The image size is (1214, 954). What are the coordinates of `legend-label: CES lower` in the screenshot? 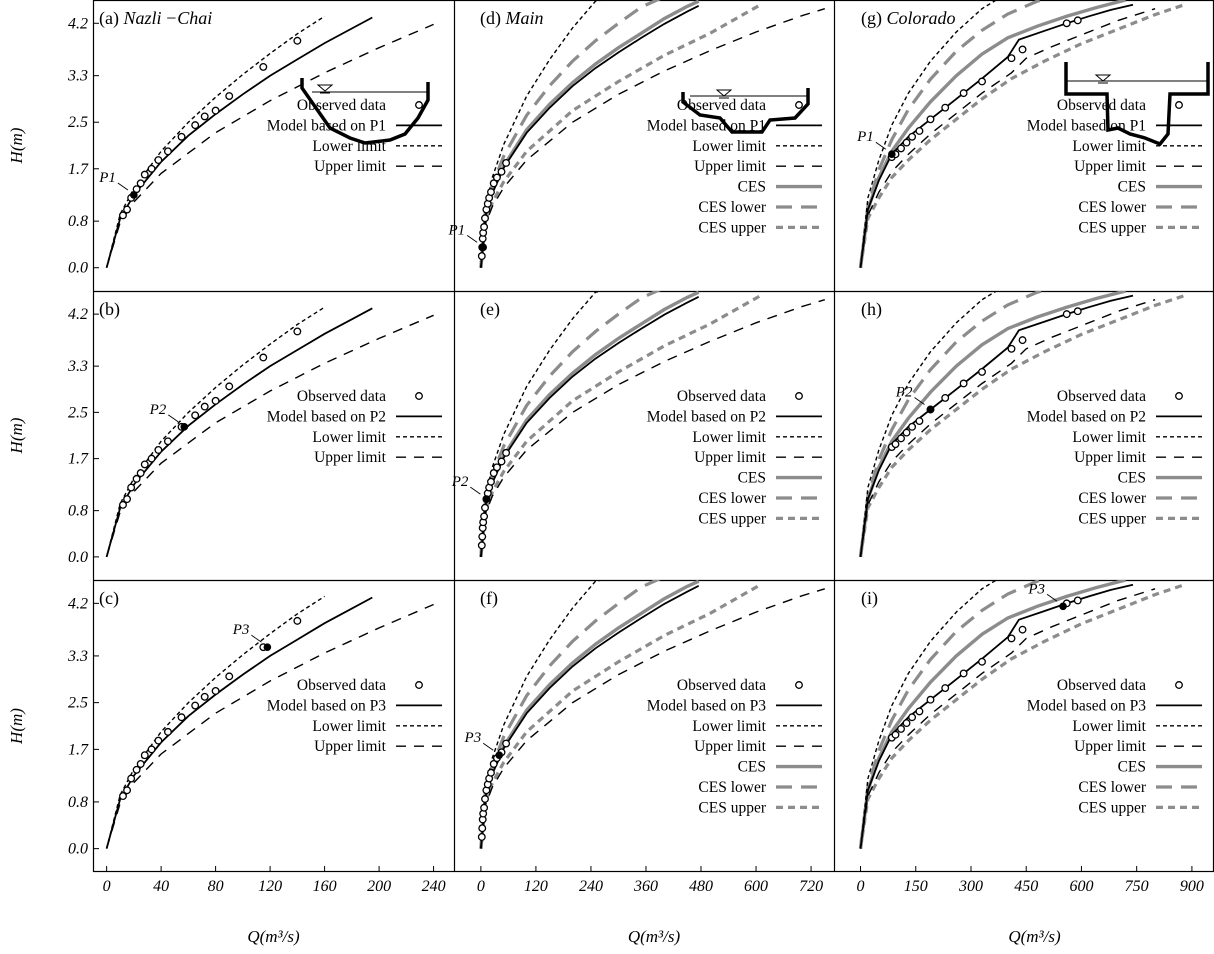 It's located at (1112, 498).